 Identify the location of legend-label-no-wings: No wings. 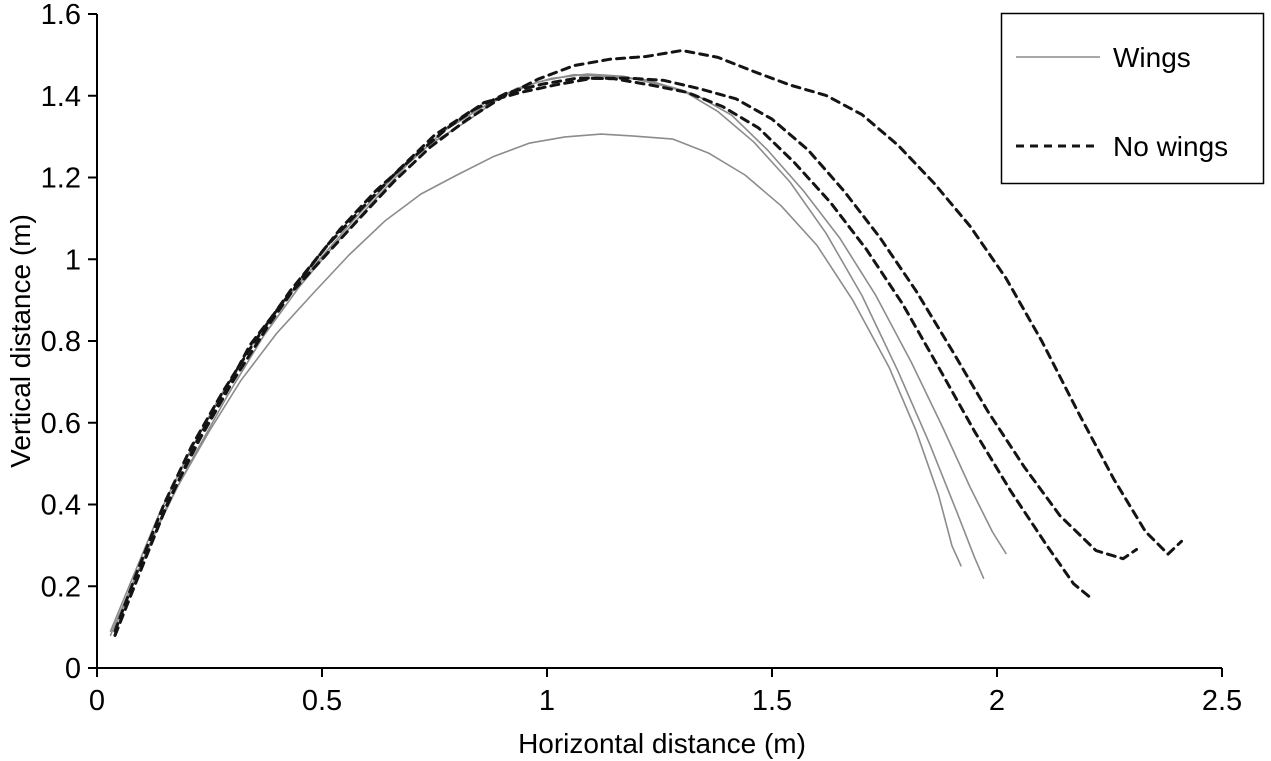
(1170, 146).